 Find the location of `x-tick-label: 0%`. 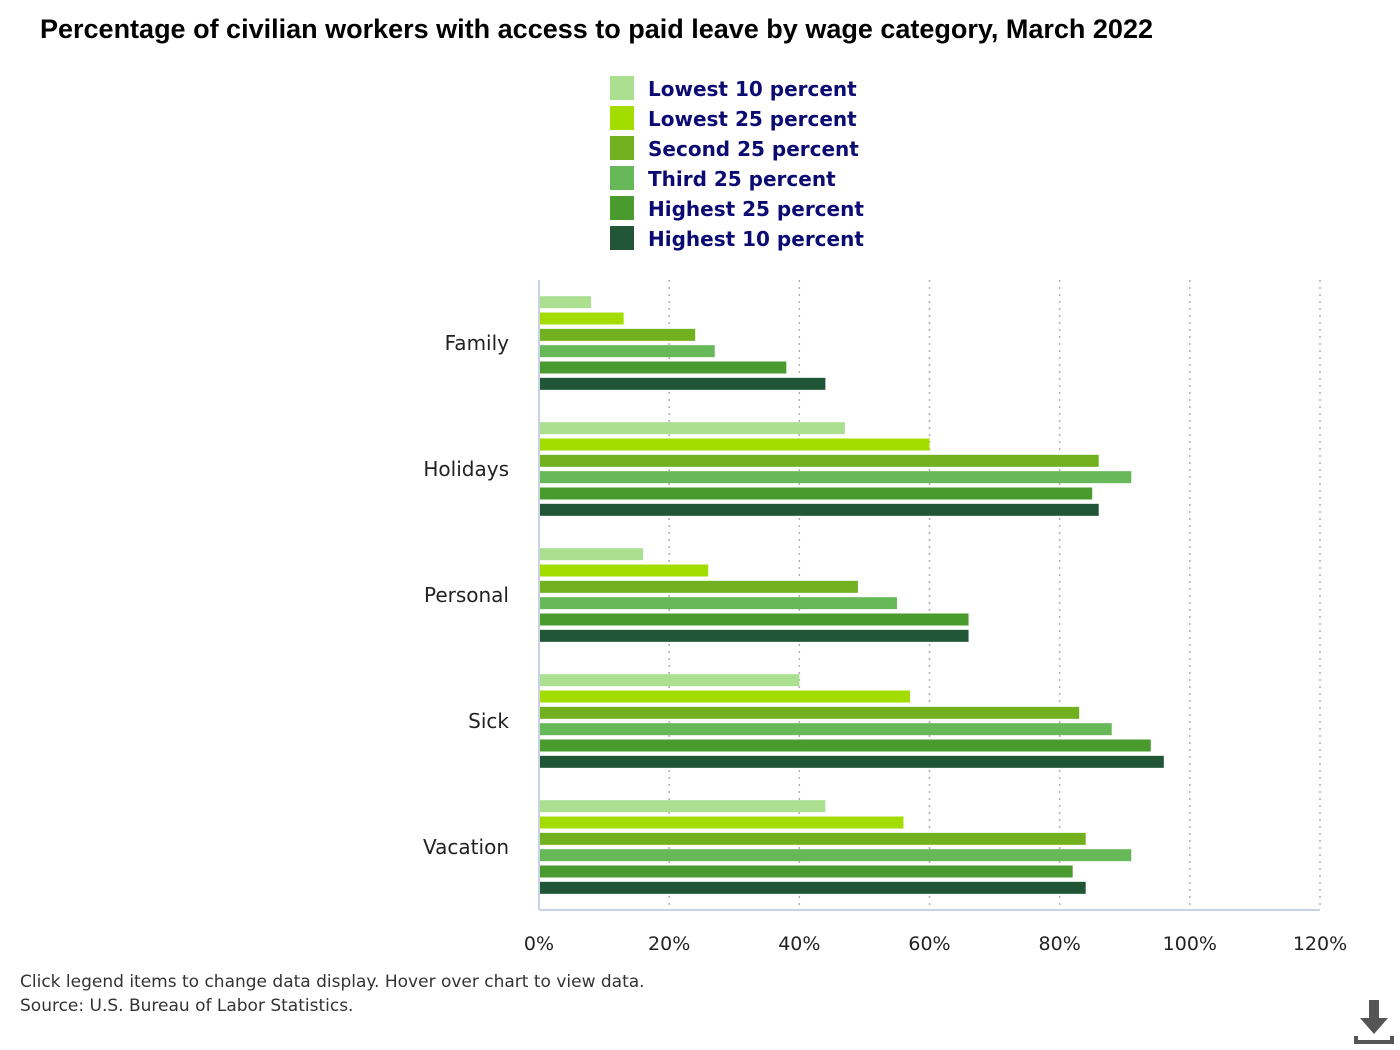

x-tick-label: 0% is located at coordinates (539, 944).